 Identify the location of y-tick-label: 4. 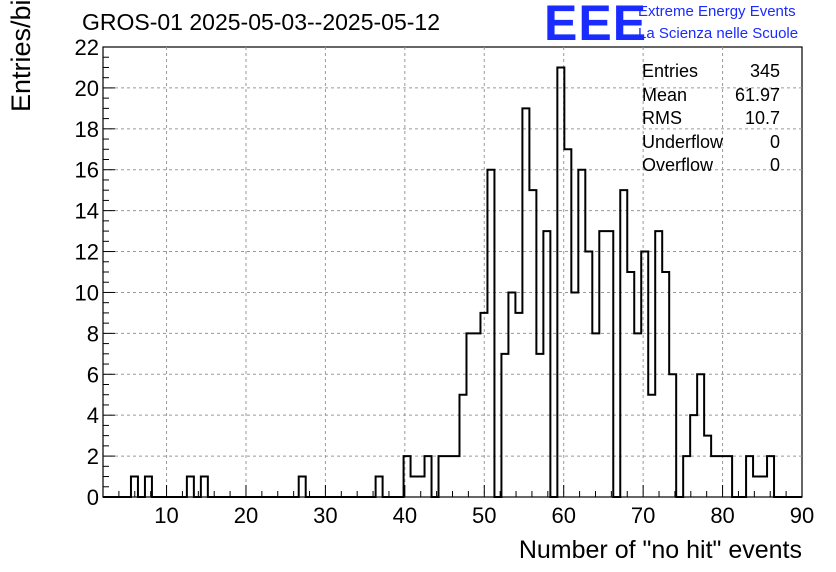
(93, 415).